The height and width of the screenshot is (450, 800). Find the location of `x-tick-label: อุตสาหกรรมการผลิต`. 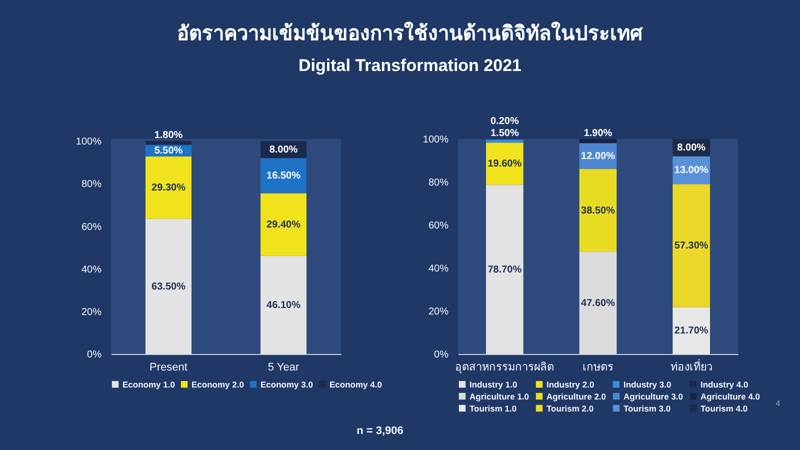

x-tick-label: อุตสาหกรรมการผลิต is located at coordinates (504, 368).